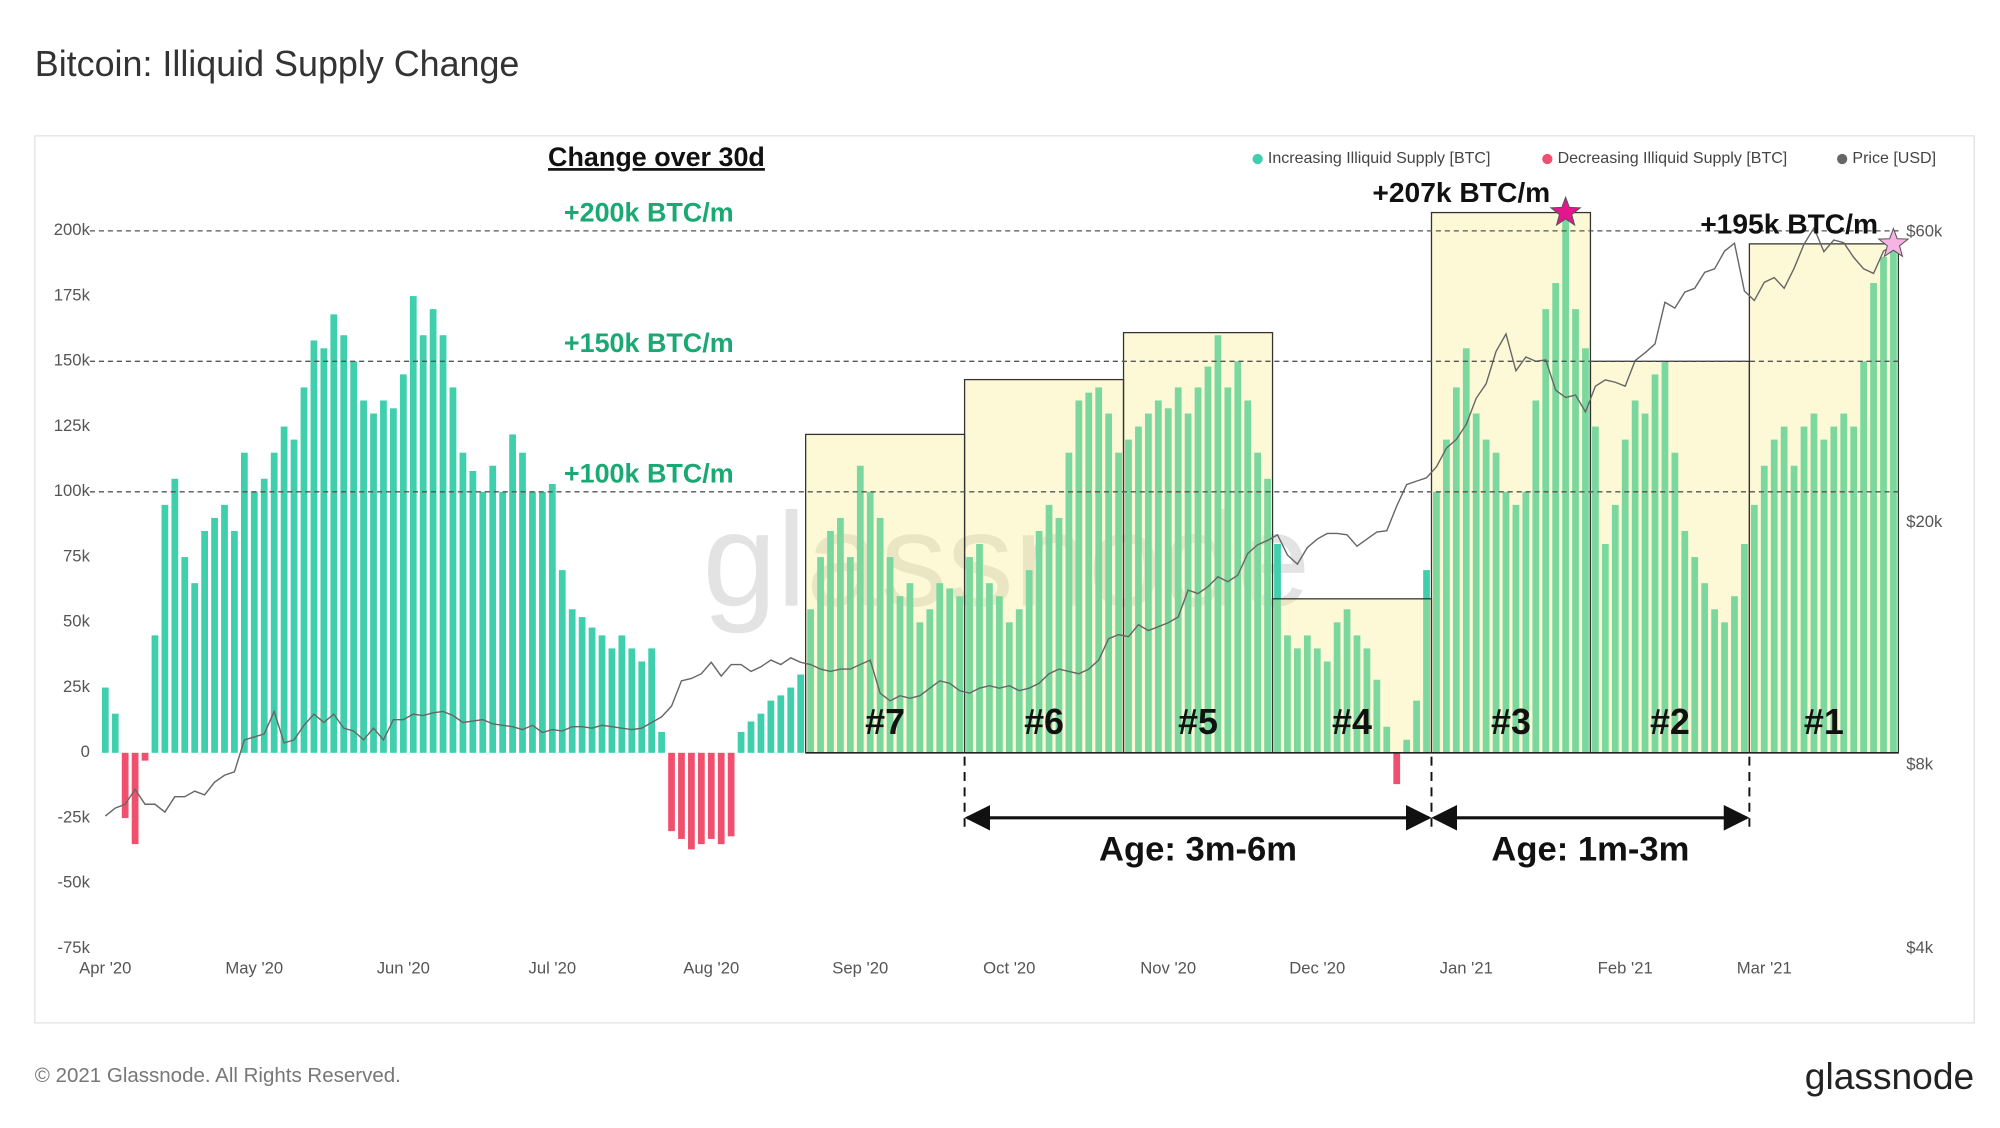 This screenshot has width=2000, height=1128. I want to click on y-tick-label: 25k, so click(77, 686).